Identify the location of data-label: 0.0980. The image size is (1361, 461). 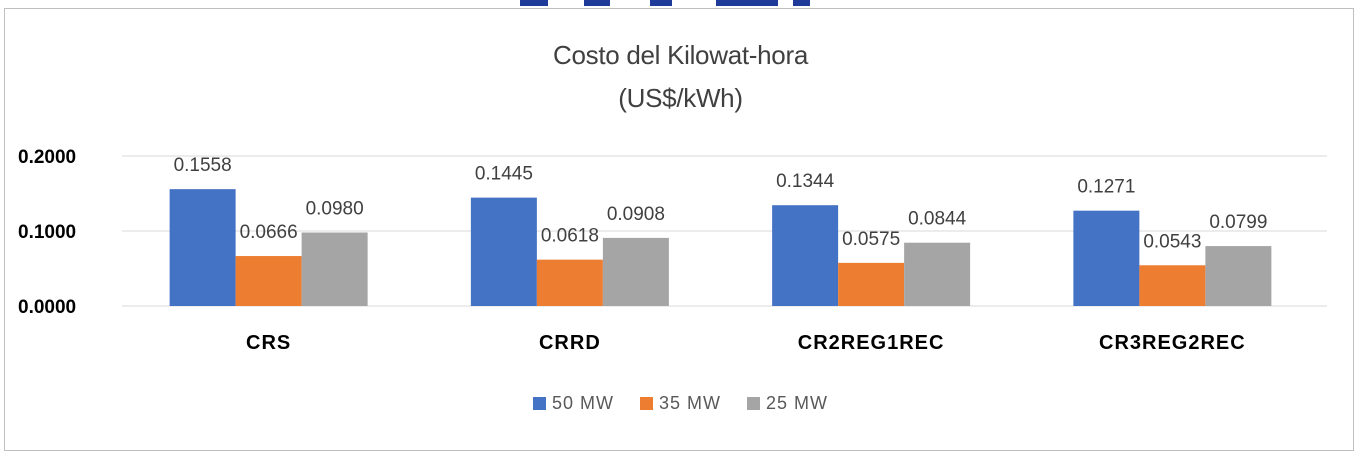
(335, 209).